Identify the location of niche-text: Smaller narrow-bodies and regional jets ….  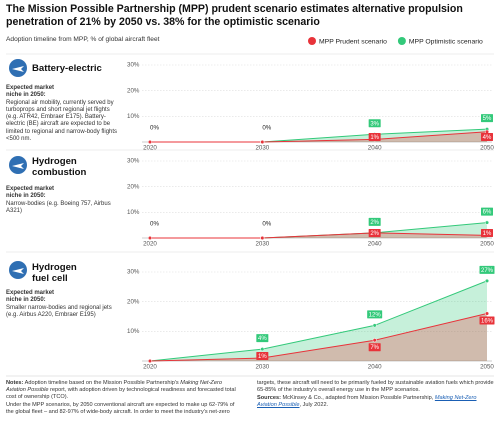
(59, 311).